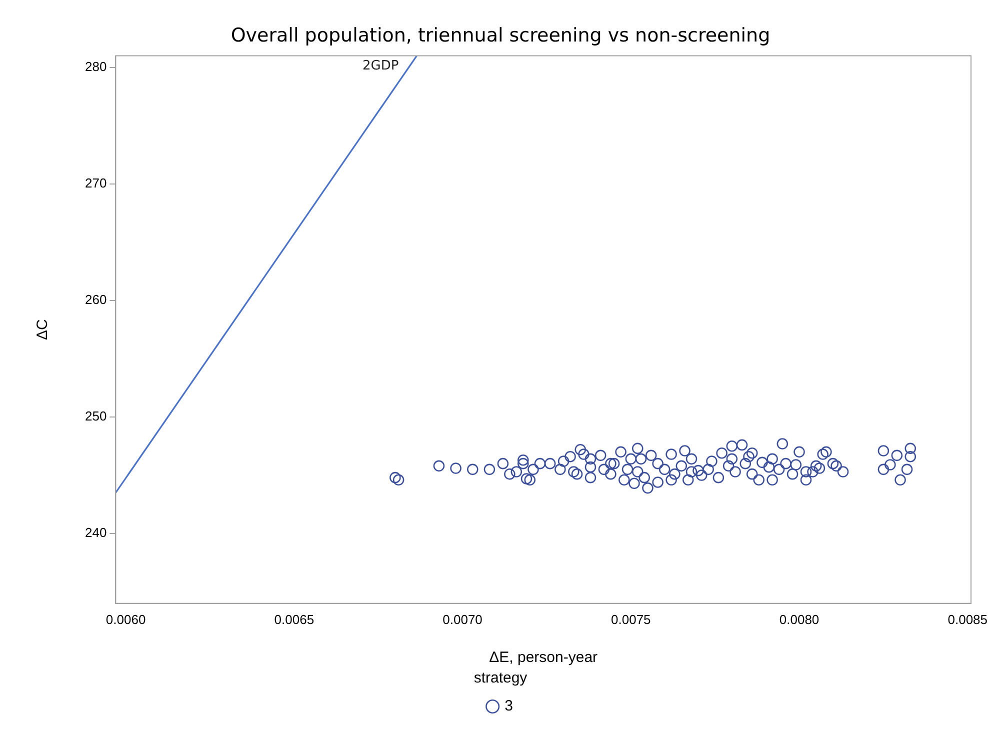  I want to click on legend-title: strategy, so click(501, 678).